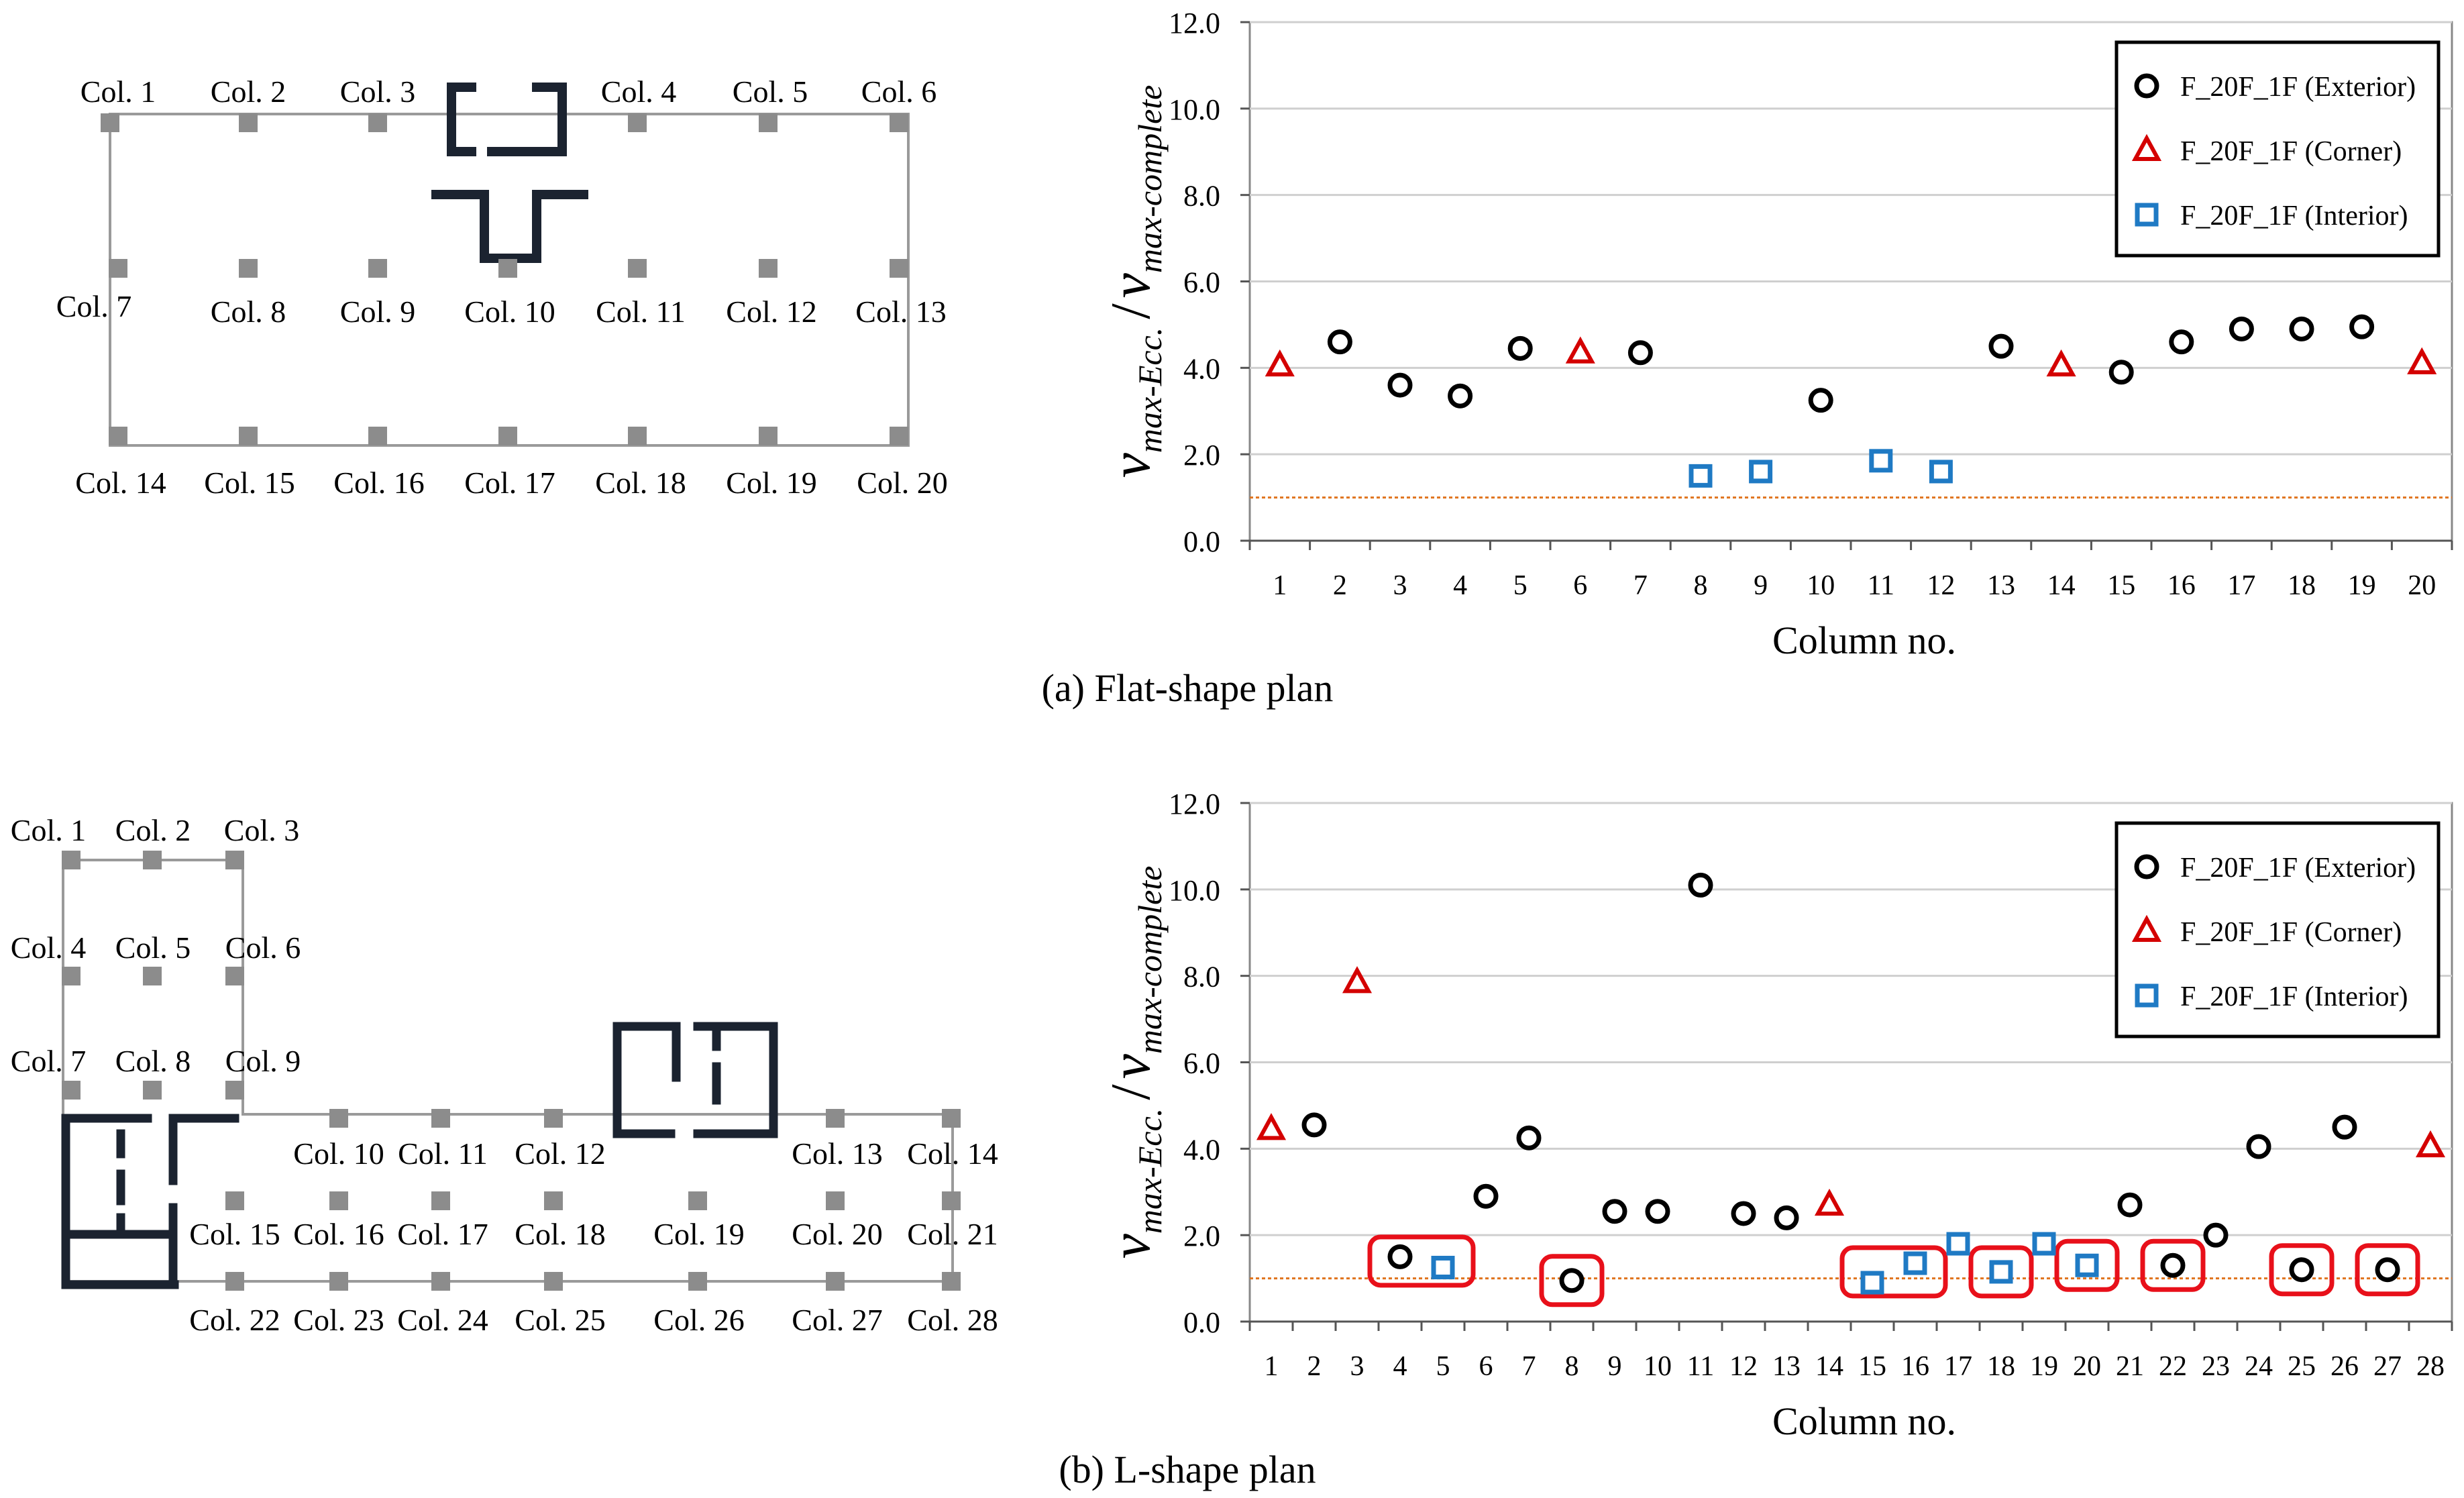  What do you see at coordinates (442, 1320) in the screenshot?
I see `plan-b-column-label-24: Col. 24` at bounding box center [442, 1320].